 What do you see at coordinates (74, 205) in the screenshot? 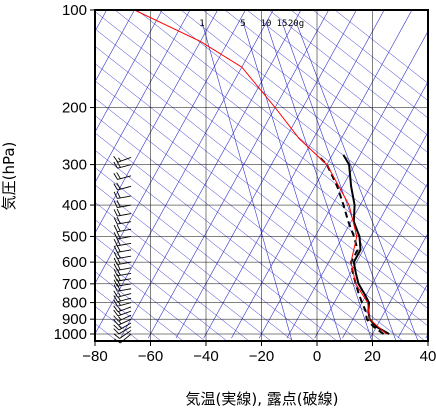
I see `y-tick-label: 400` at bounding box center [74, 205].